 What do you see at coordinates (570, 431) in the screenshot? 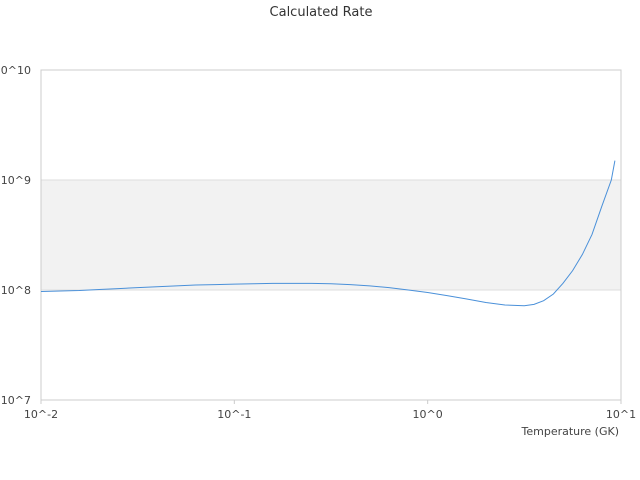
I see `x-axis-title: Temperature (GK)` at bounding box center [570, 431].